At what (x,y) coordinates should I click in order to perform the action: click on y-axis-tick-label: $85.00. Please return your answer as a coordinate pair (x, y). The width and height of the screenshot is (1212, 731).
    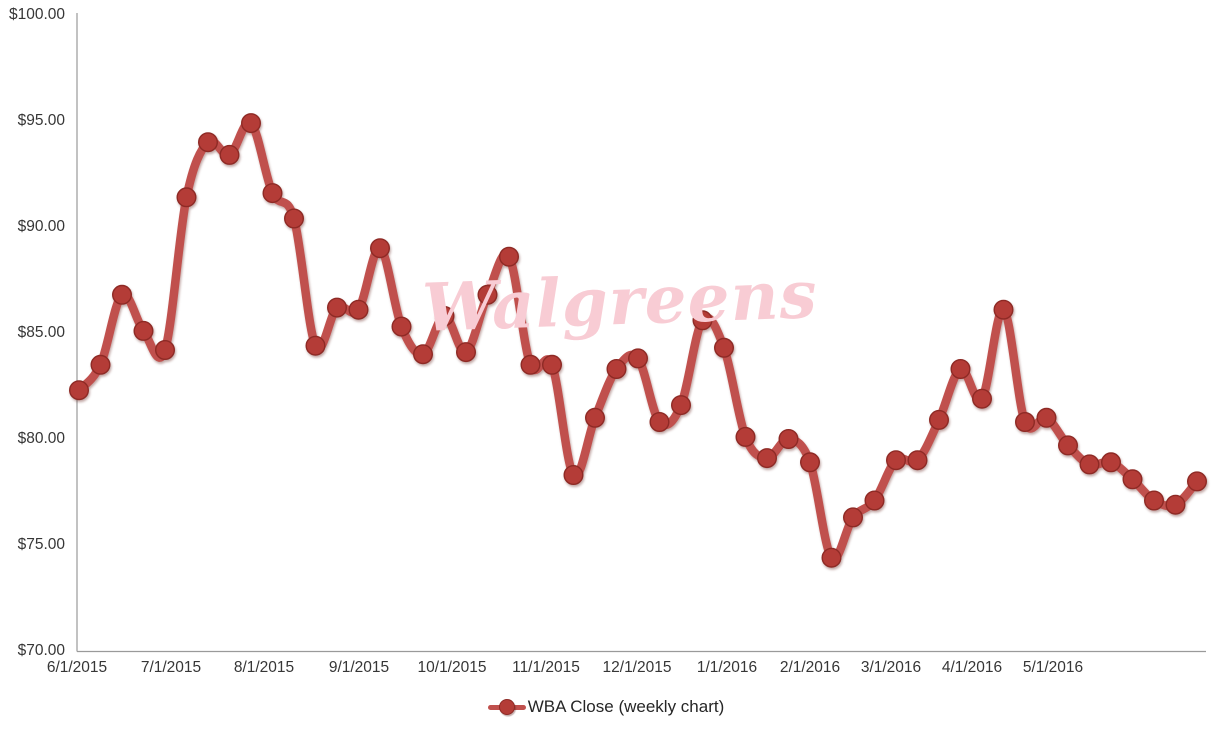
    Looking at the image, I should click on (42, 332).